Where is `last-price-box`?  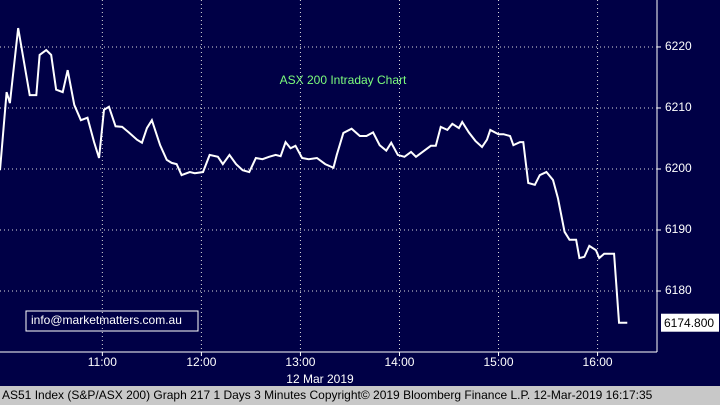 last-price-box is located at coordinates (690, 322).